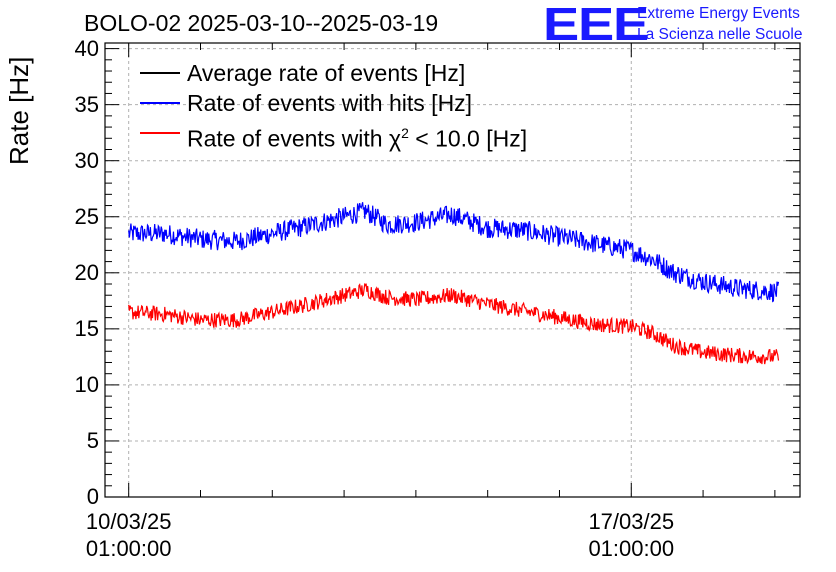 The image size is (836, 572). What do you see at coordinates (261, 23) in the screenshot?
I see `chart-title: BOLO-02 2025-03-10--2025-03-19` at bounding box center [261, 23].